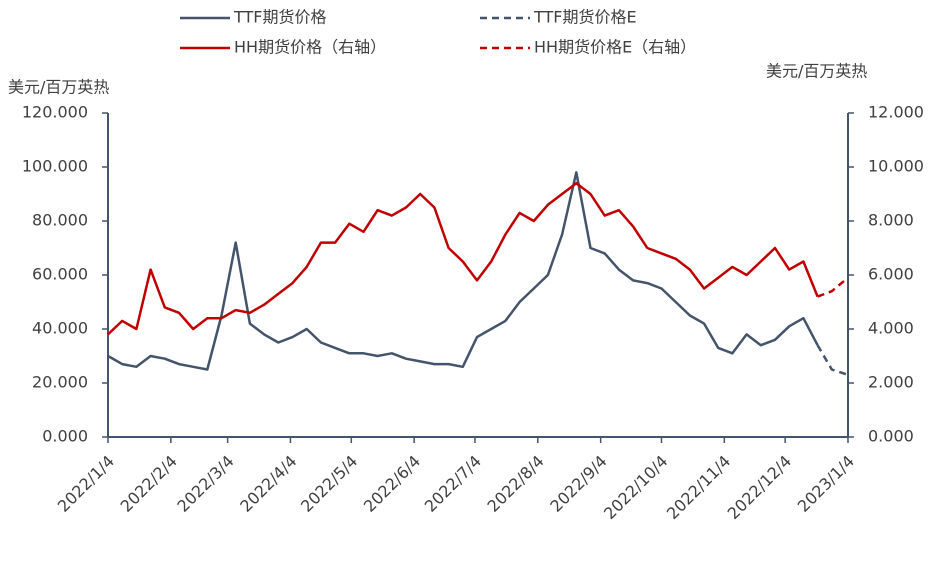  Describe the element at coordinates (65, 436) in the screenshot. I see `y-tick-label: 0.000` at that location.